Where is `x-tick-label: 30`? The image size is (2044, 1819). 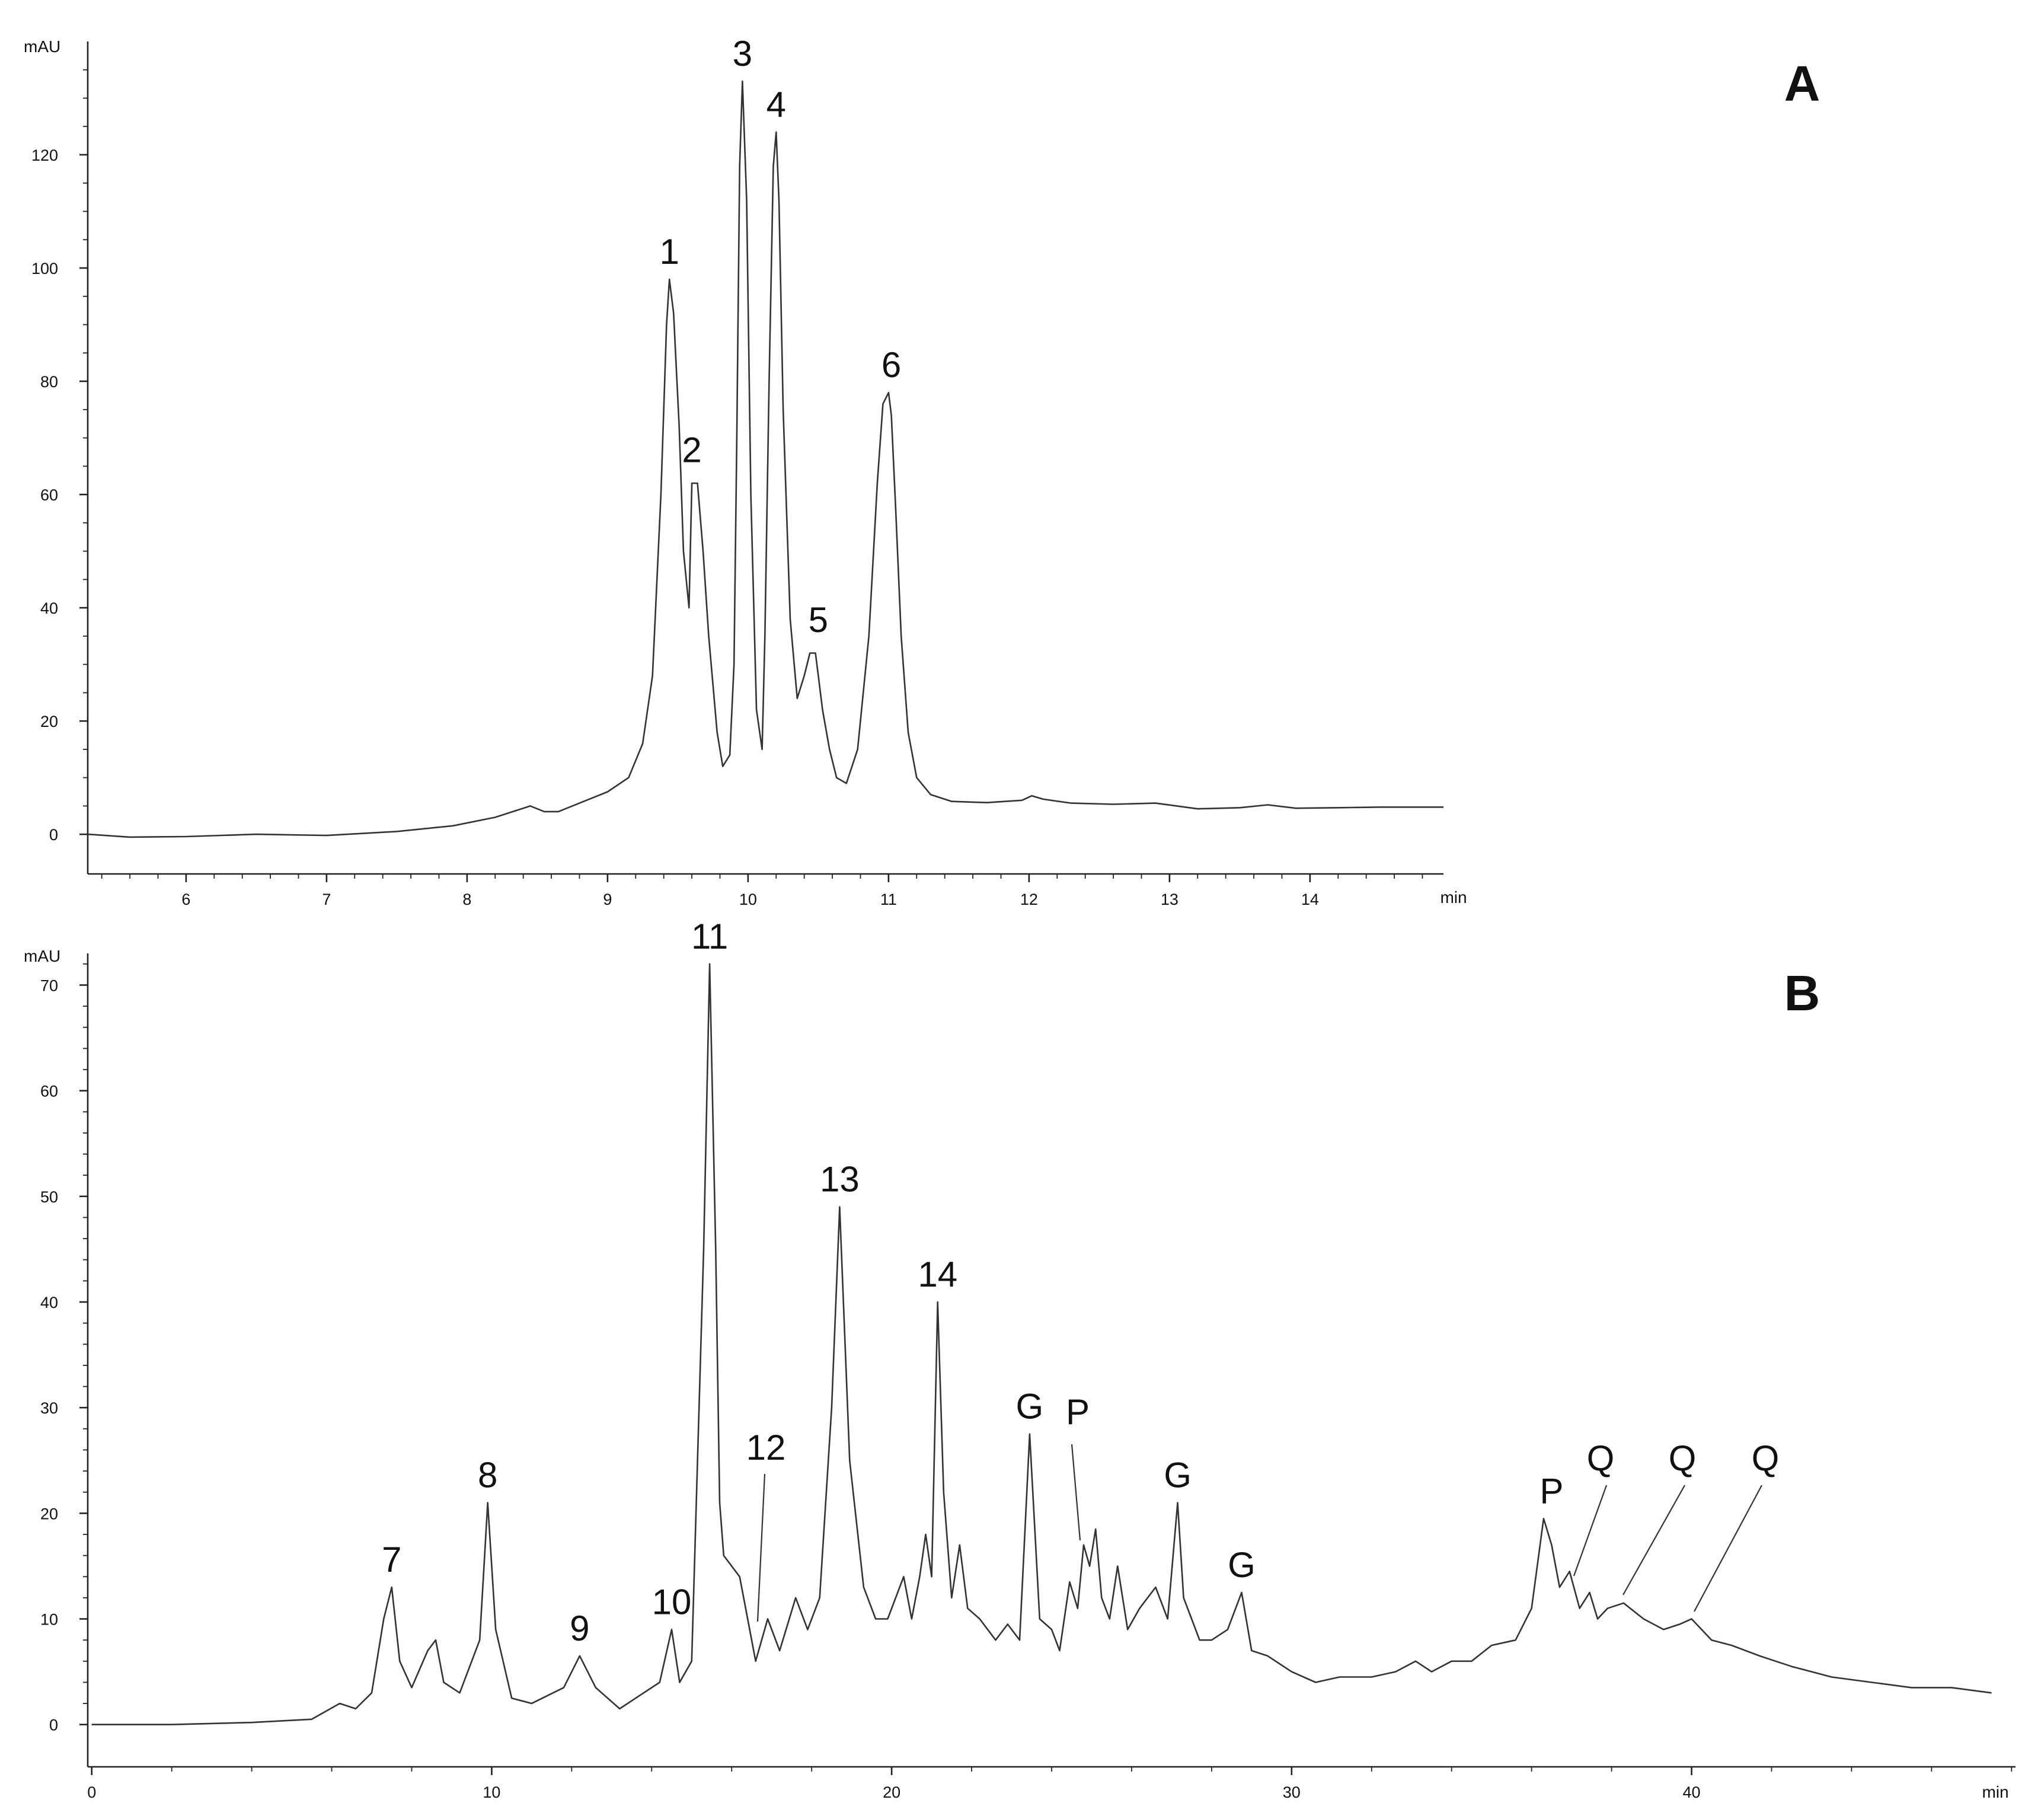
x-tick-label: 30 is located at coordinates (1292, 1792).